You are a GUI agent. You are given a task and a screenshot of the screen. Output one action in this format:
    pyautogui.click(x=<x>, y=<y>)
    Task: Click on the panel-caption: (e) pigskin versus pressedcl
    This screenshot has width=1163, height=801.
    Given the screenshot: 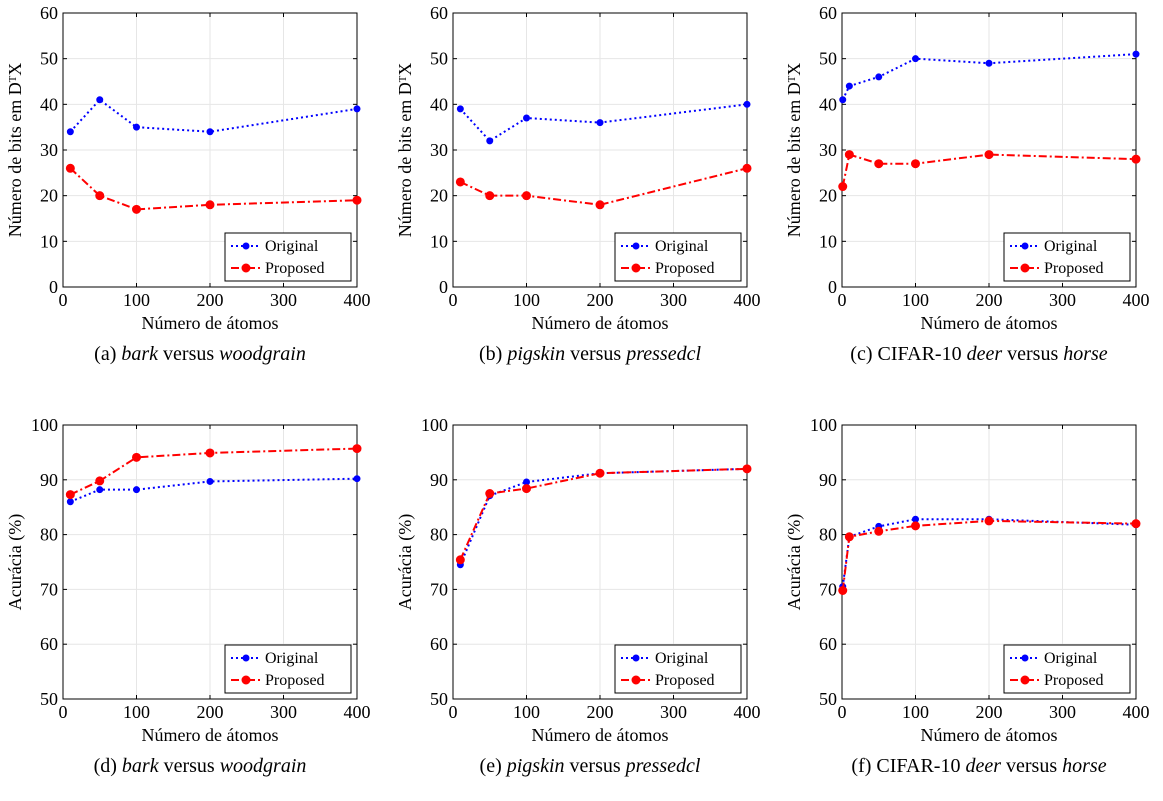 What is the action you would take?
    pyautogui.click(x=590, y=766)
    